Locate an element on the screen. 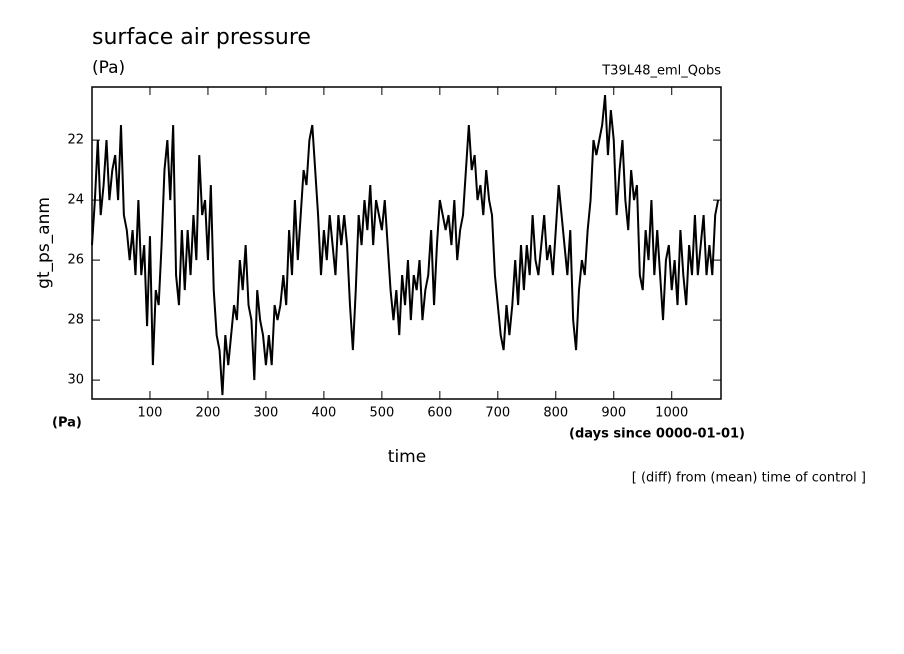 This screenshot has width=904, height=654. x-axis-label: time is located at coordinates (407, 457).